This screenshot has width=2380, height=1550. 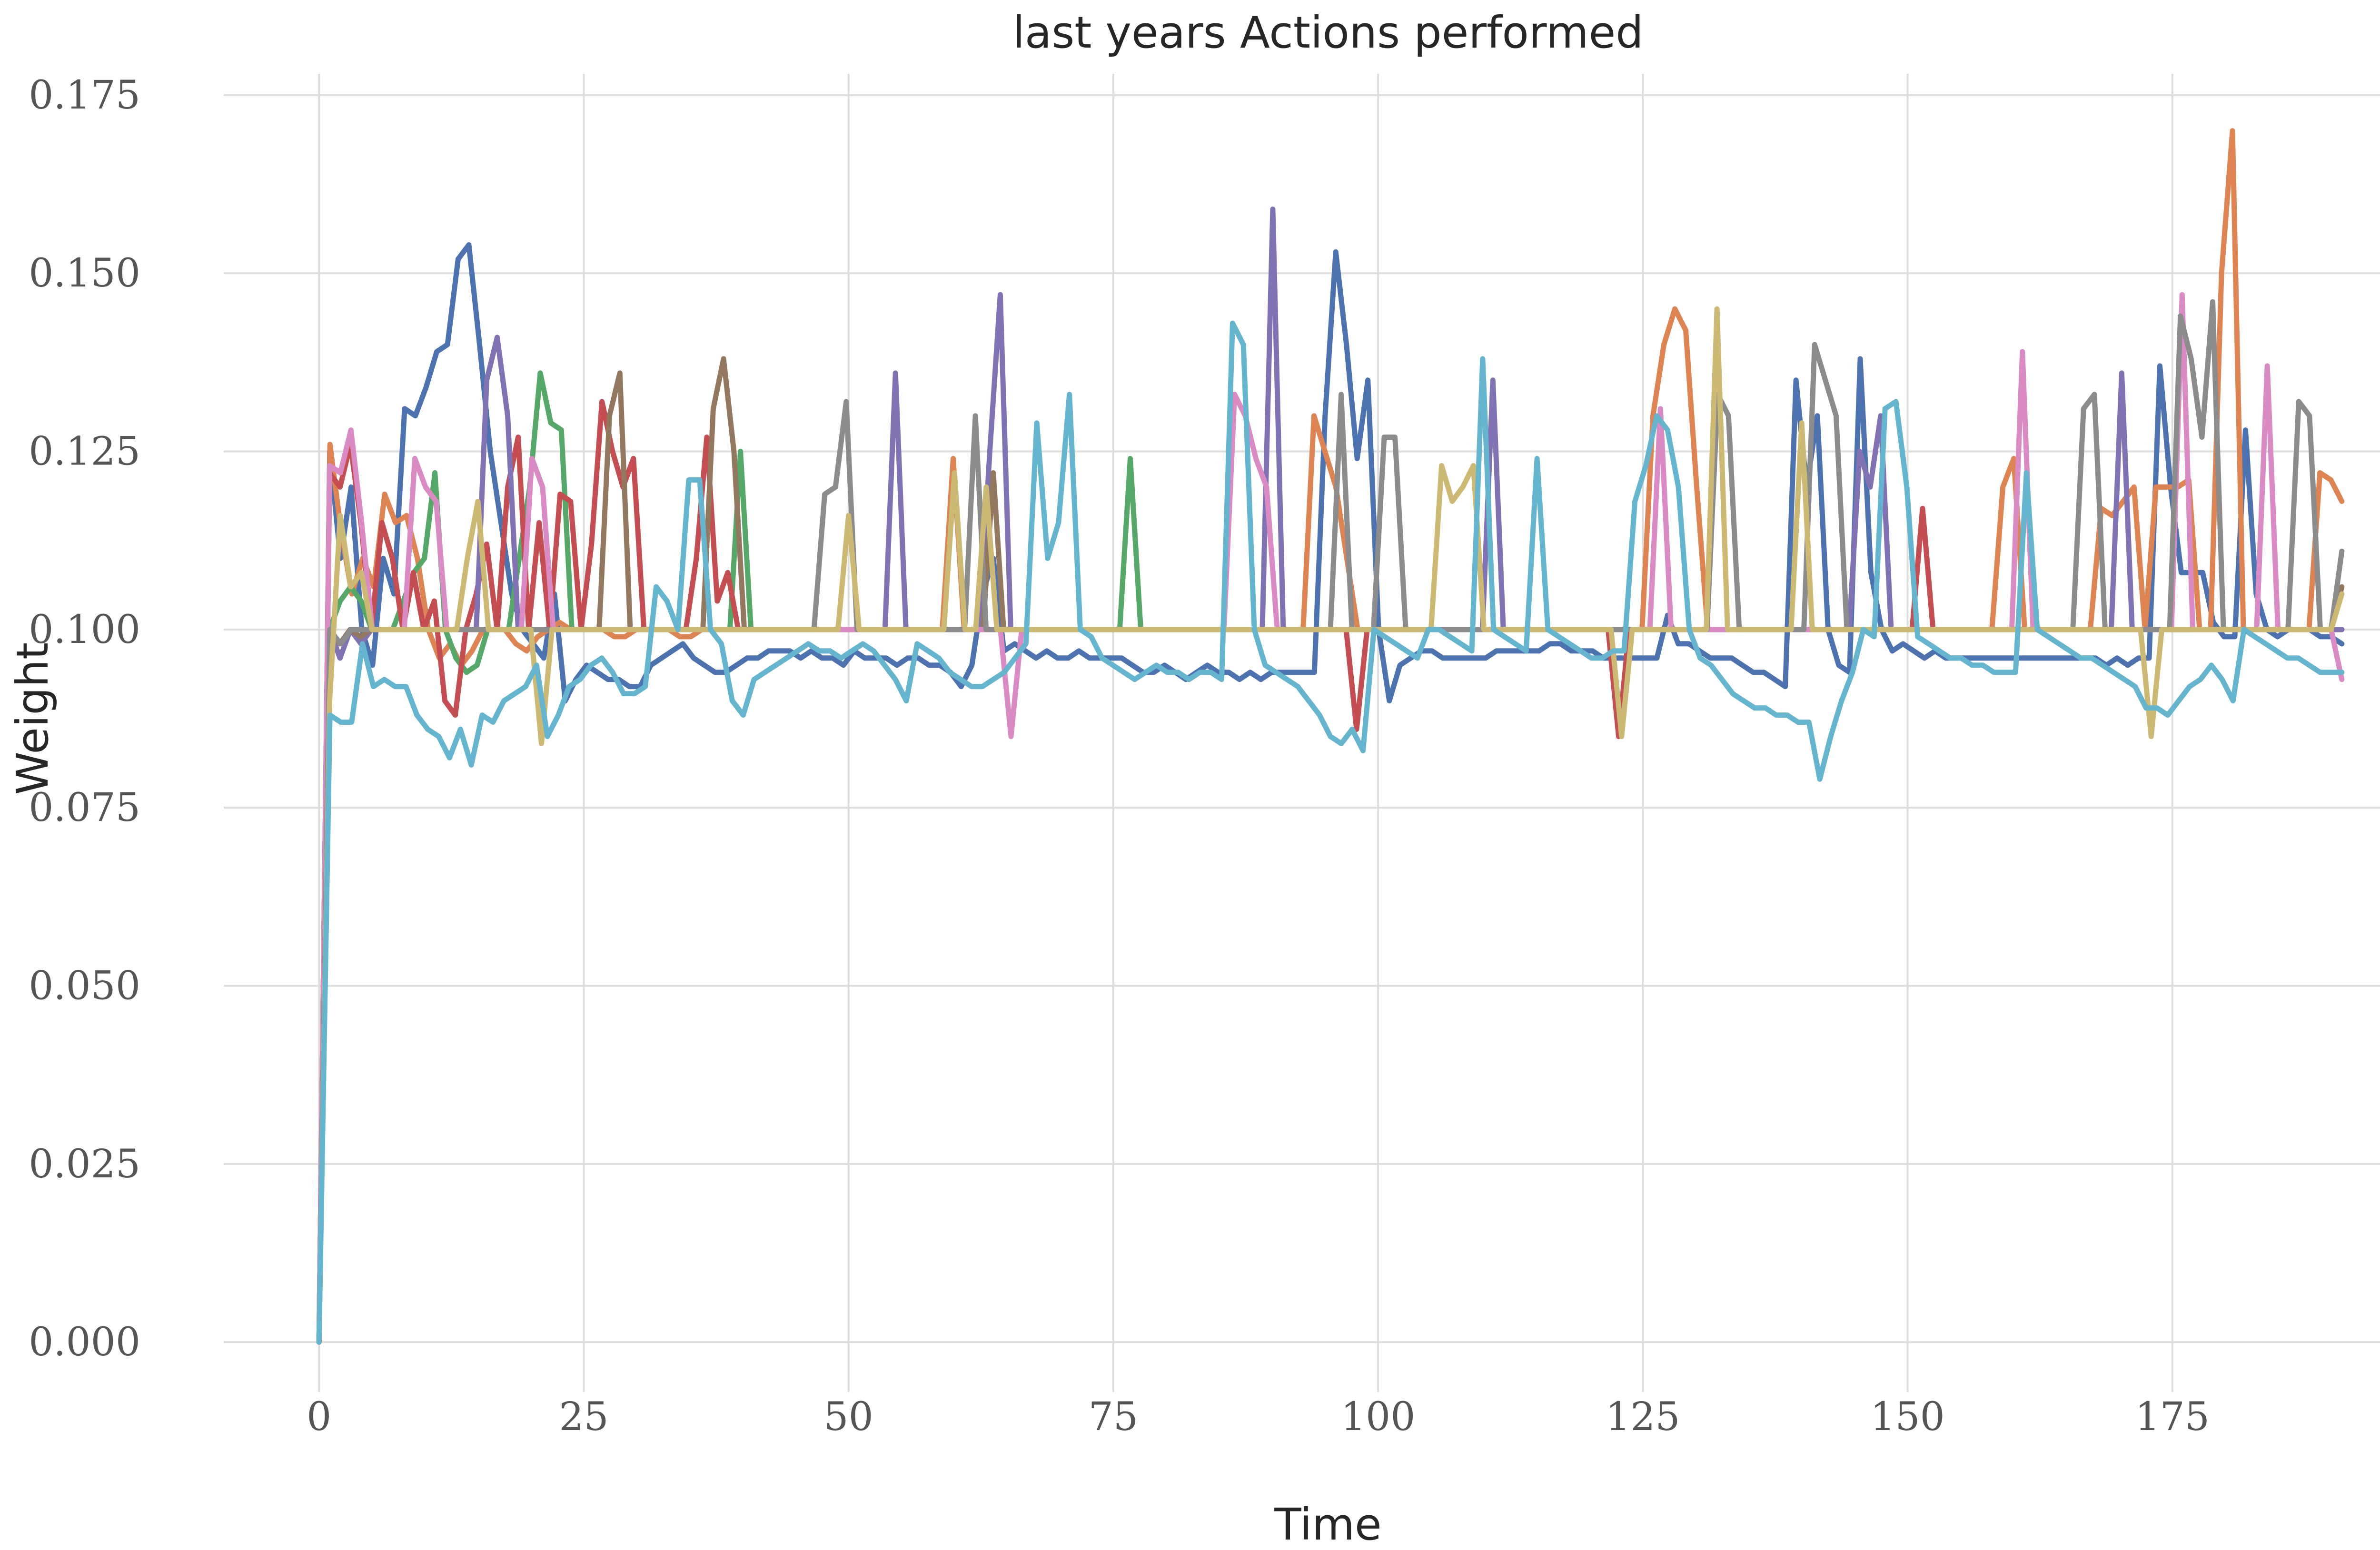 I want to click on x-tick-label: 150, so click(x=1907, y=1417).